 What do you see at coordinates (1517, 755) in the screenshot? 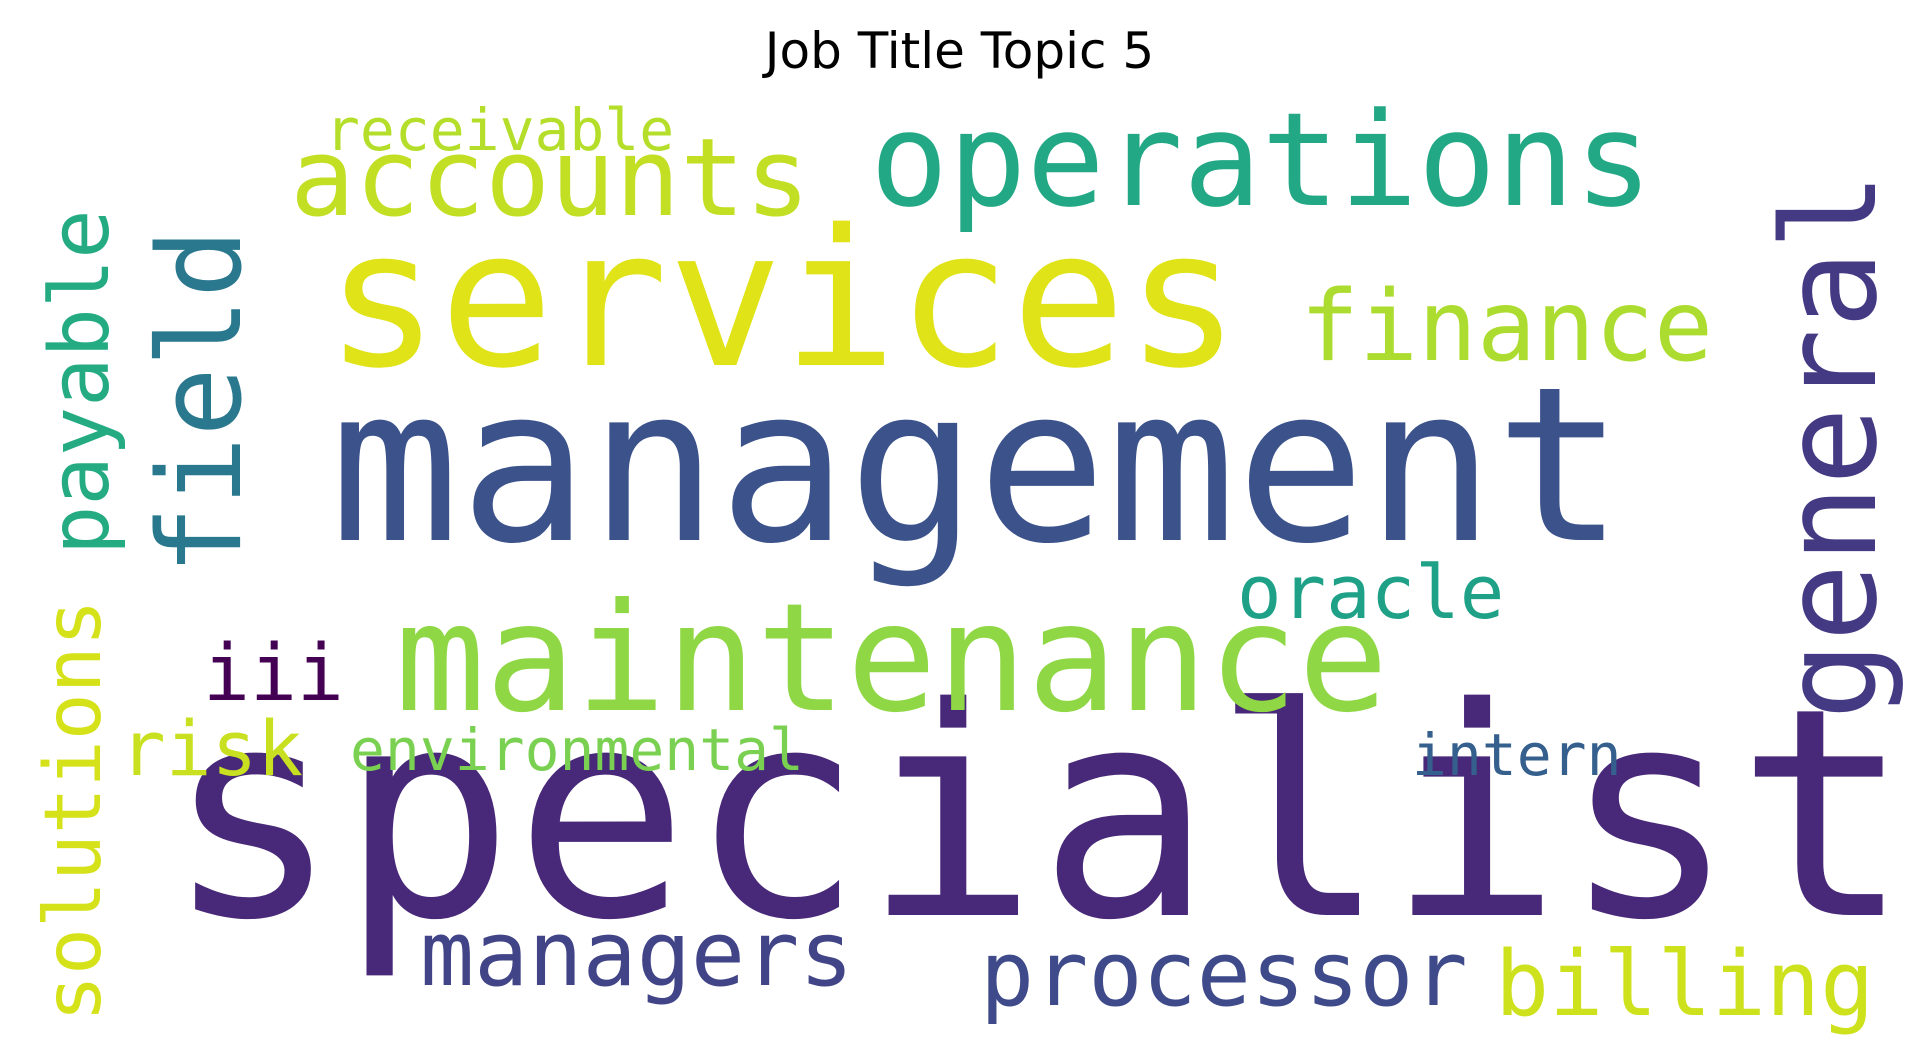
I see `word-intern: intern` at bounding box center [1517, 755].